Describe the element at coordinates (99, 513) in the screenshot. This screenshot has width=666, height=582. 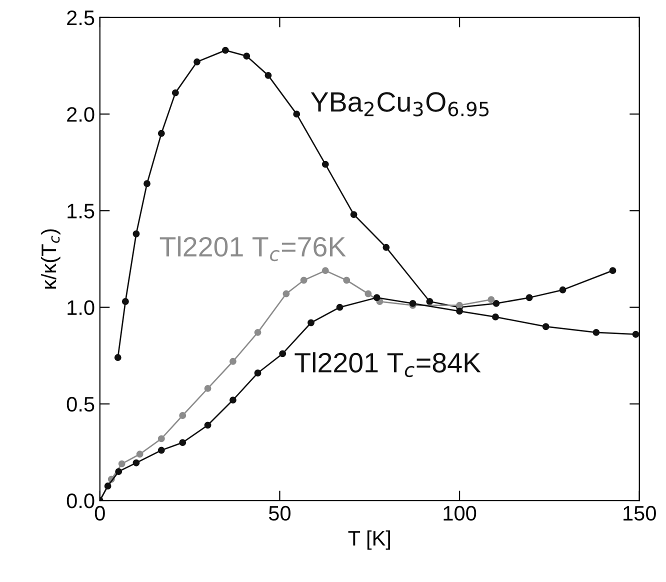
I see `x-tick-label: 0` at that location.